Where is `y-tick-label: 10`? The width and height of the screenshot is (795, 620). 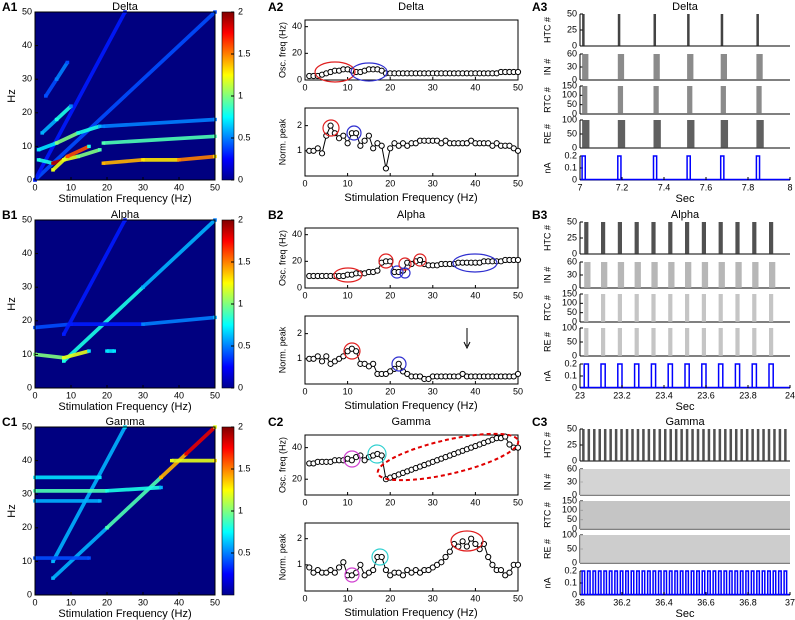
y-tick-label: 10 is located at coordinates (27, 561).